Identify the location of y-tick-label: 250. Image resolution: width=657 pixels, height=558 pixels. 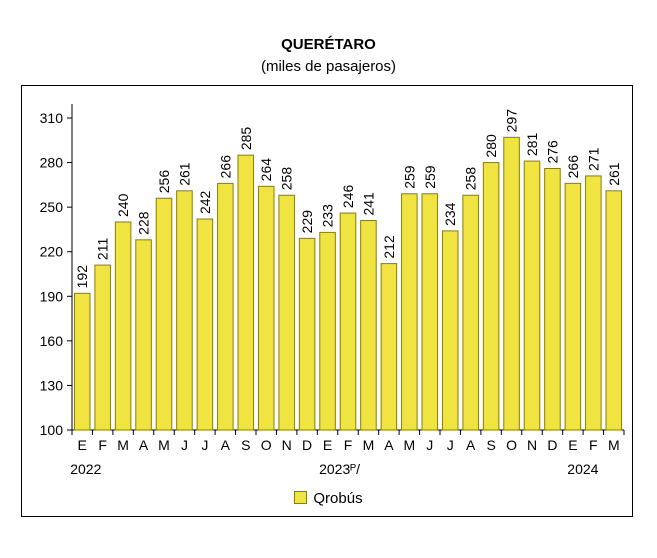
(52, 207).